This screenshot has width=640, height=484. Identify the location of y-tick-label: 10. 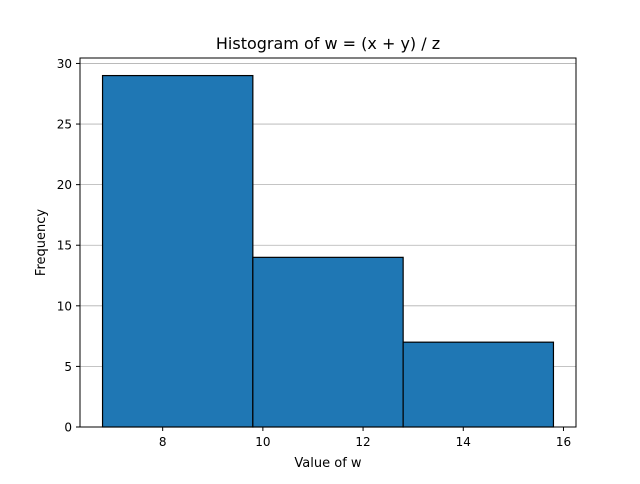
(64, 306).